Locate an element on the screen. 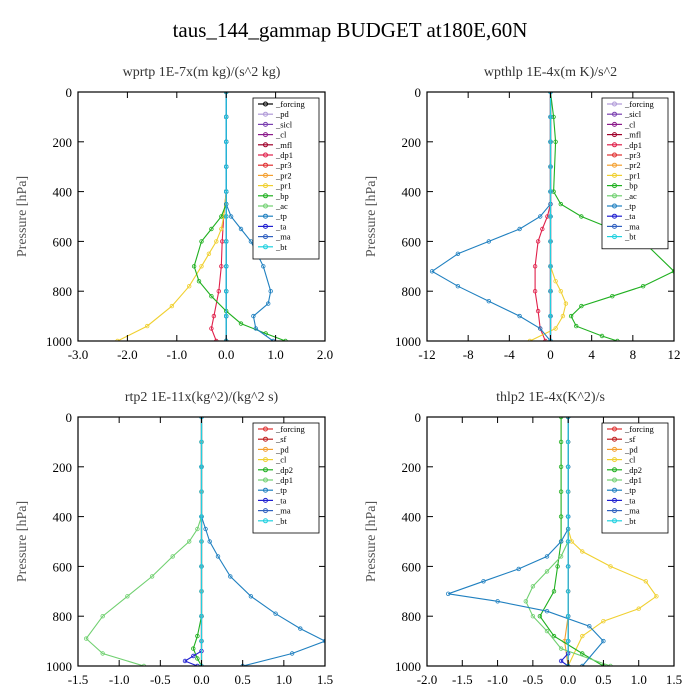  series-line-dp1 is located at coordinates (543, 216).